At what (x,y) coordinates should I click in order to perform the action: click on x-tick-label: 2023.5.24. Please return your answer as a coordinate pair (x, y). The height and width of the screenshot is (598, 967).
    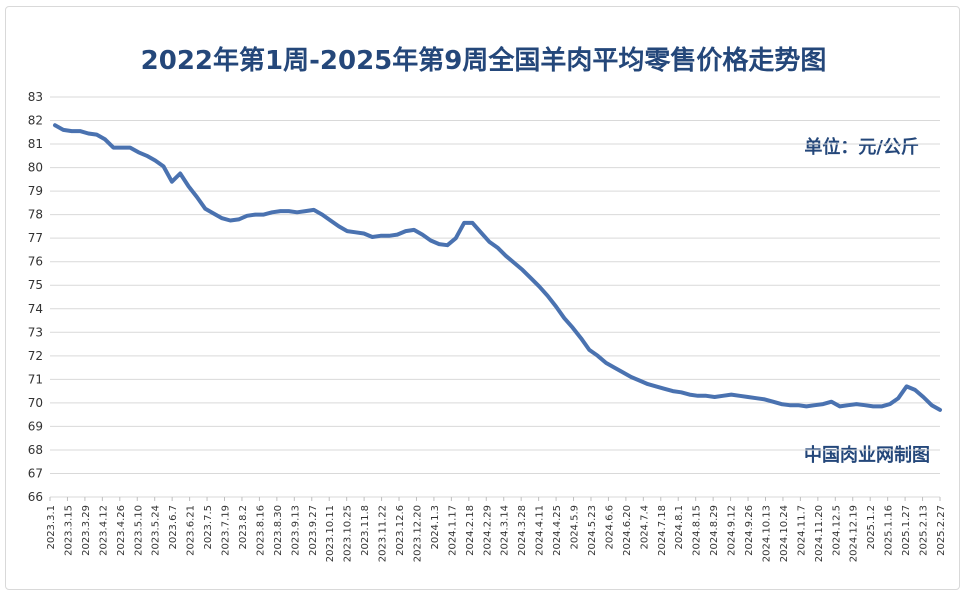
    Looking at the image, I should click on (156, 530).